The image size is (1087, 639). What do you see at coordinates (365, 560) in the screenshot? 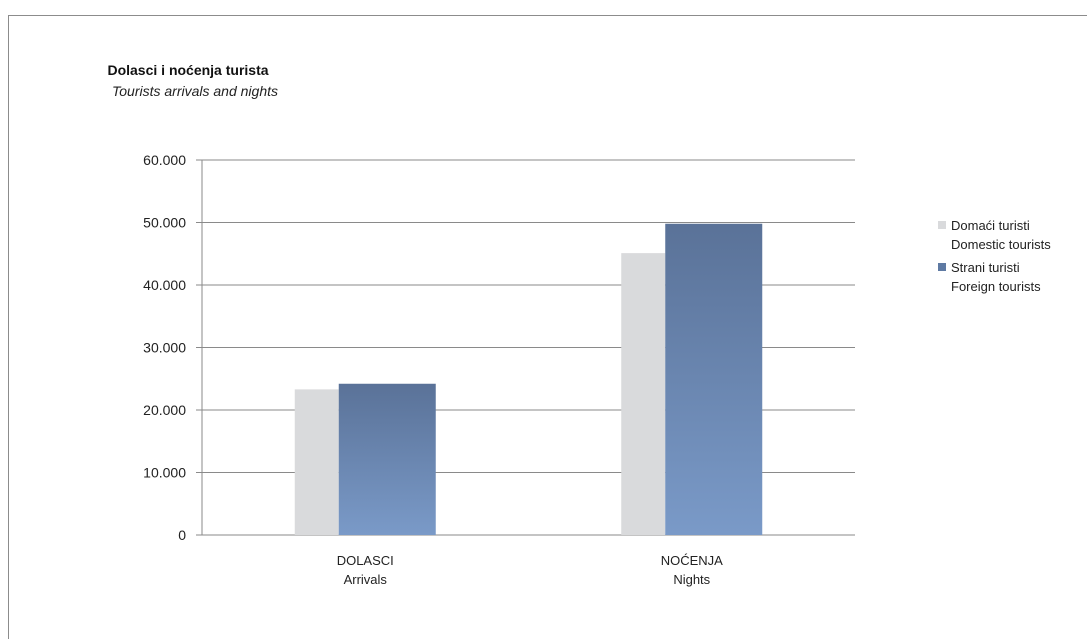
I see `x-tick-label: DOLASCI` at bounding box center [365, 560].